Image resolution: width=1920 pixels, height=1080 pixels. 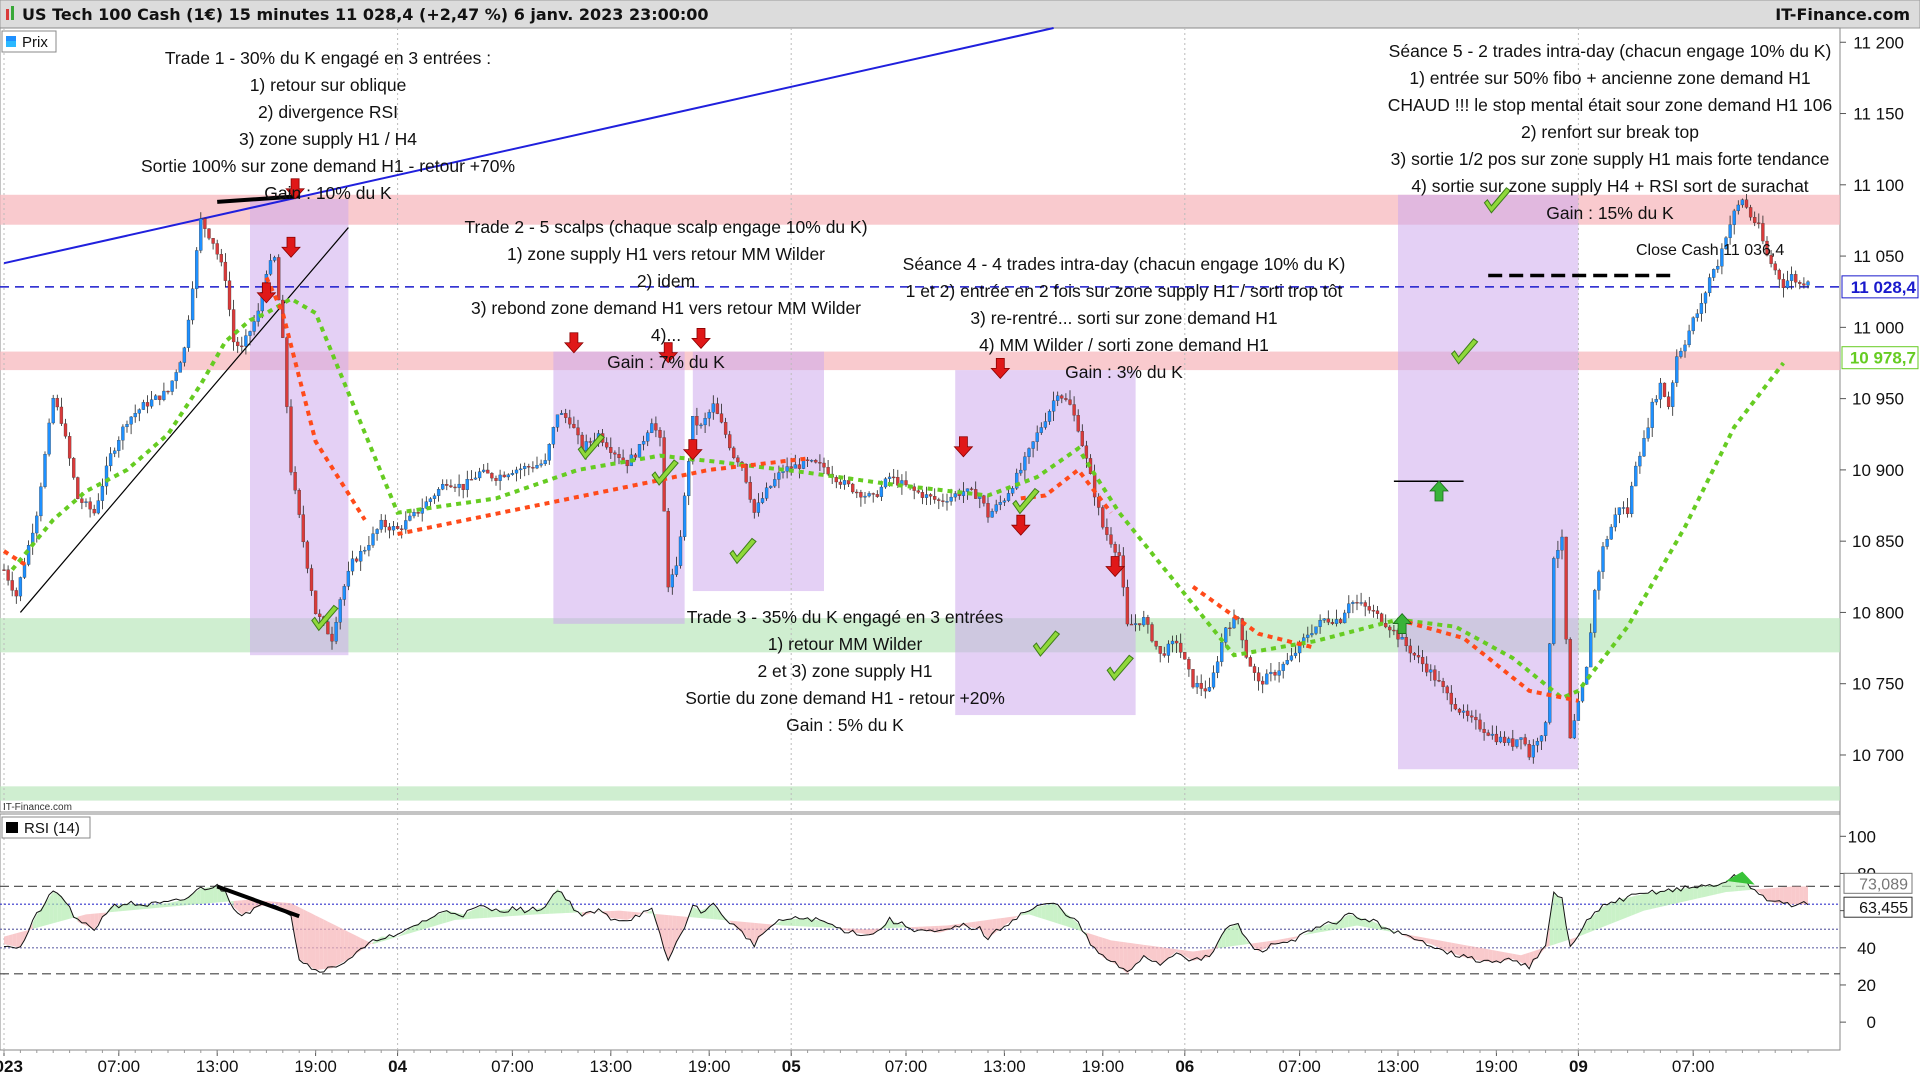 I want to click on price-tick-label: 10 700, so click(x=1878, y=755).